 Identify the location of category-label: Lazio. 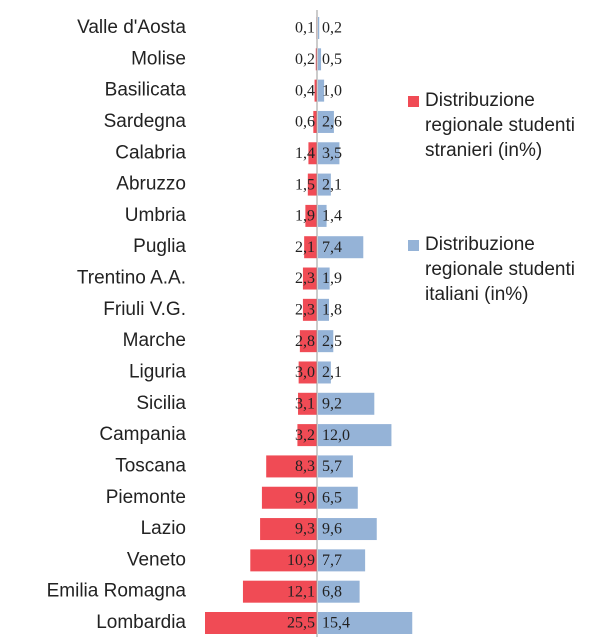
(163, 528).